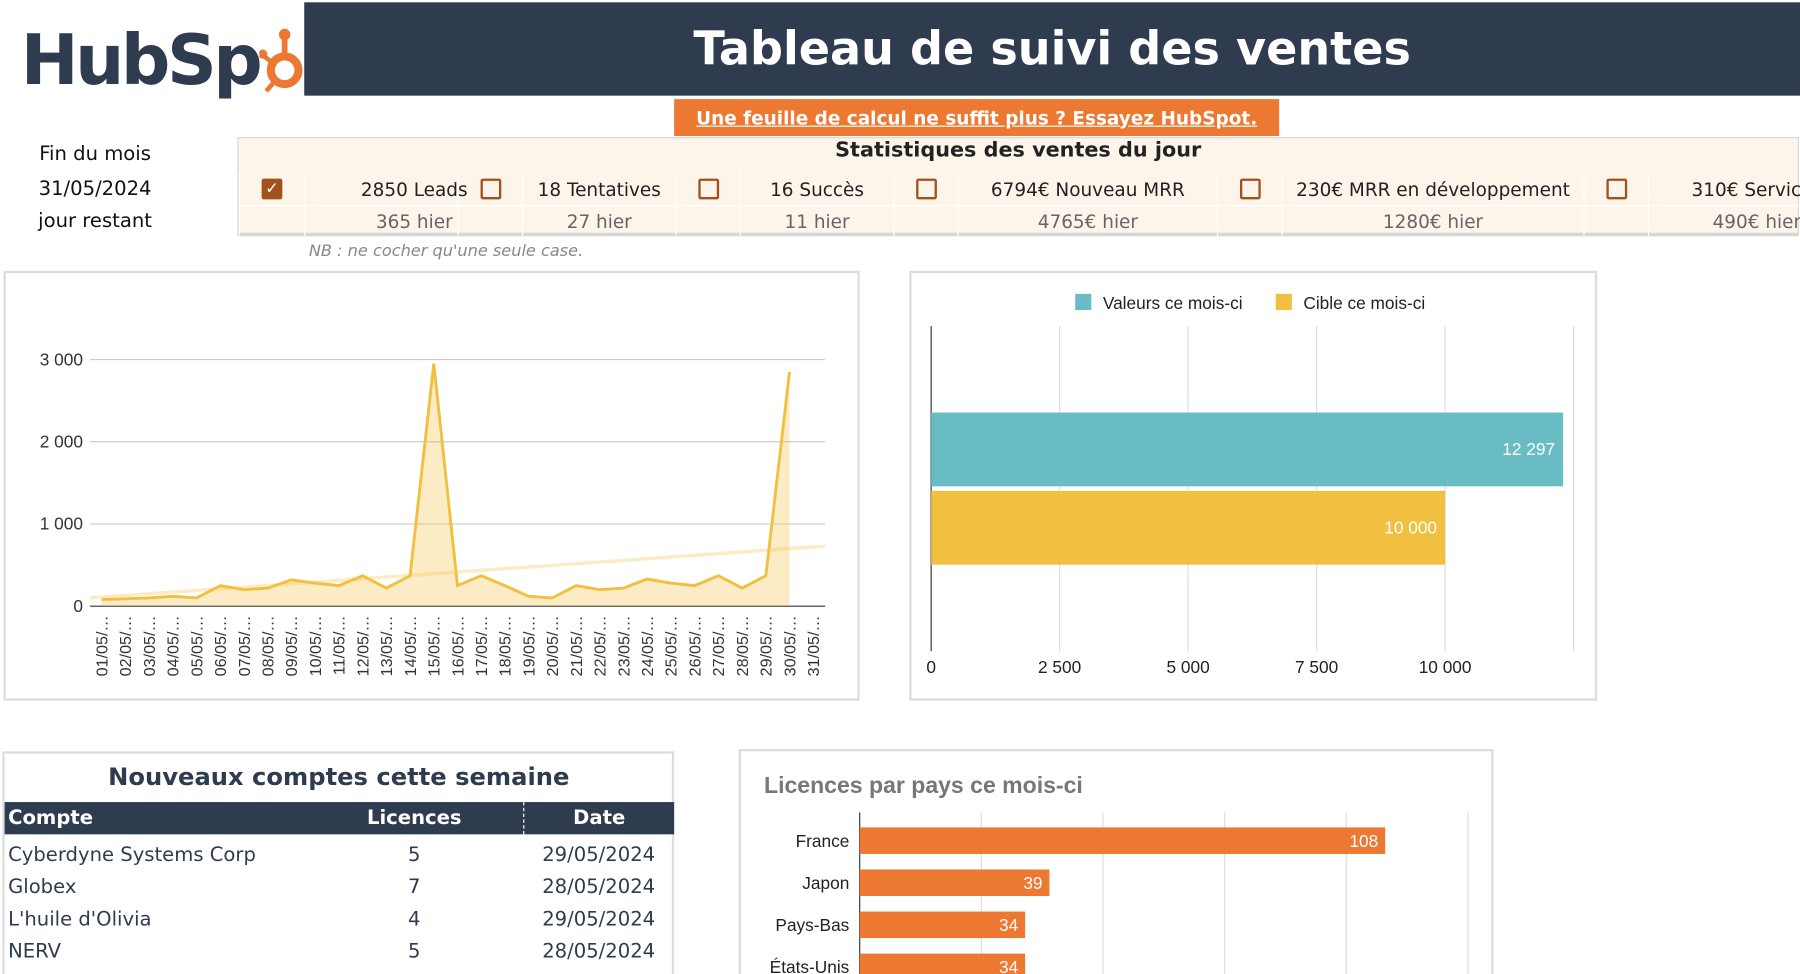 The width and height of the screenshot is (1800, 974). Describe the element at coordinates (414, 887) in the screenshot. I see `licences-count: 7` at that location.